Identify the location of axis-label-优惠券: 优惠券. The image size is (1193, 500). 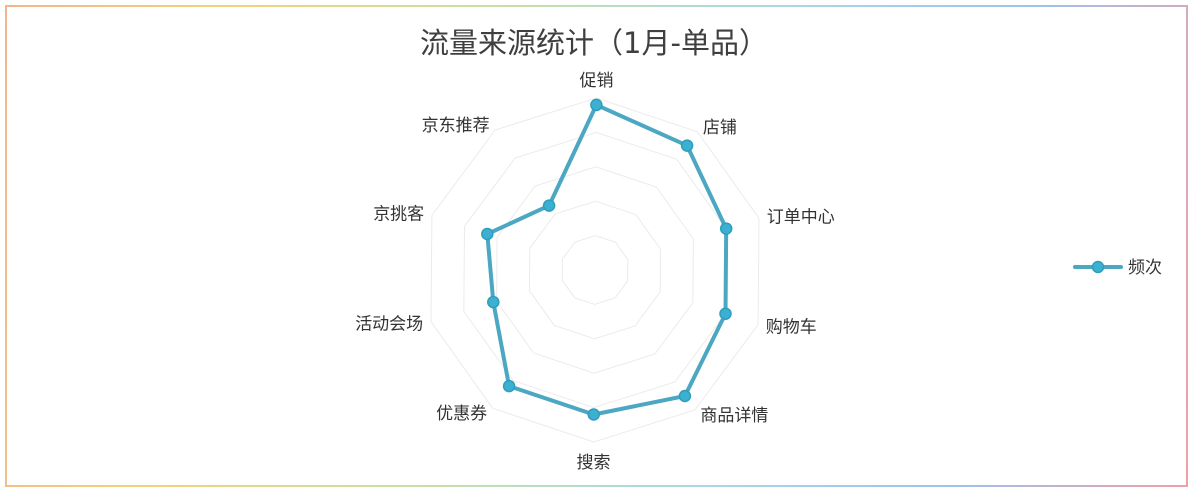
(461, 414).